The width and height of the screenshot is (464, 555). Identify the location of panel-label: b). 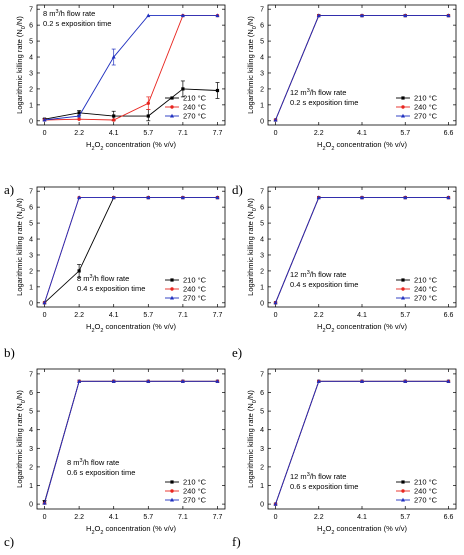
(9, 352).